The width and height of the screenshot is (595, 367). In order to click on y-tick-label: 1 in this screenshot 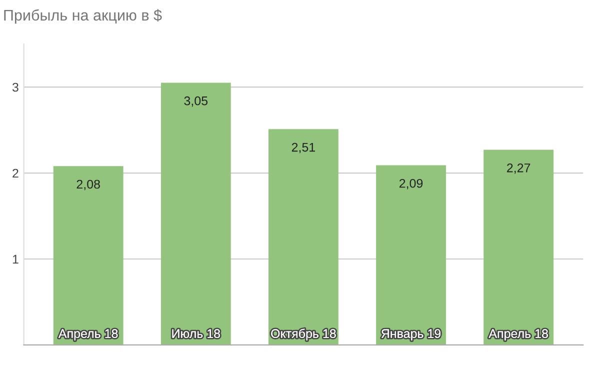, I will do `click(15, 259)`.